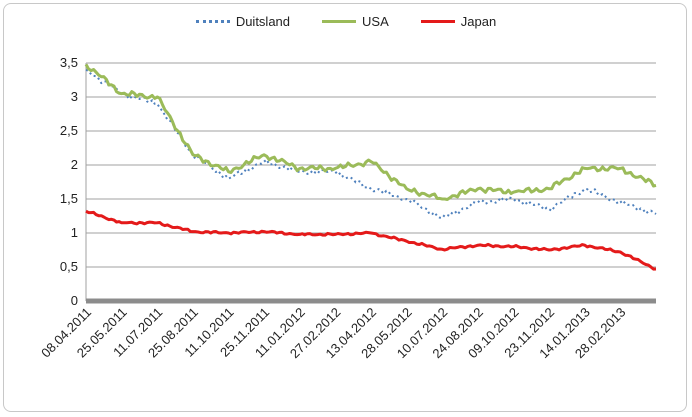 This screenshot has width=692, height=417. Describe the element at coordinates (74, 300) in the screenshot. I see `y-tick-label: 0` at that location.